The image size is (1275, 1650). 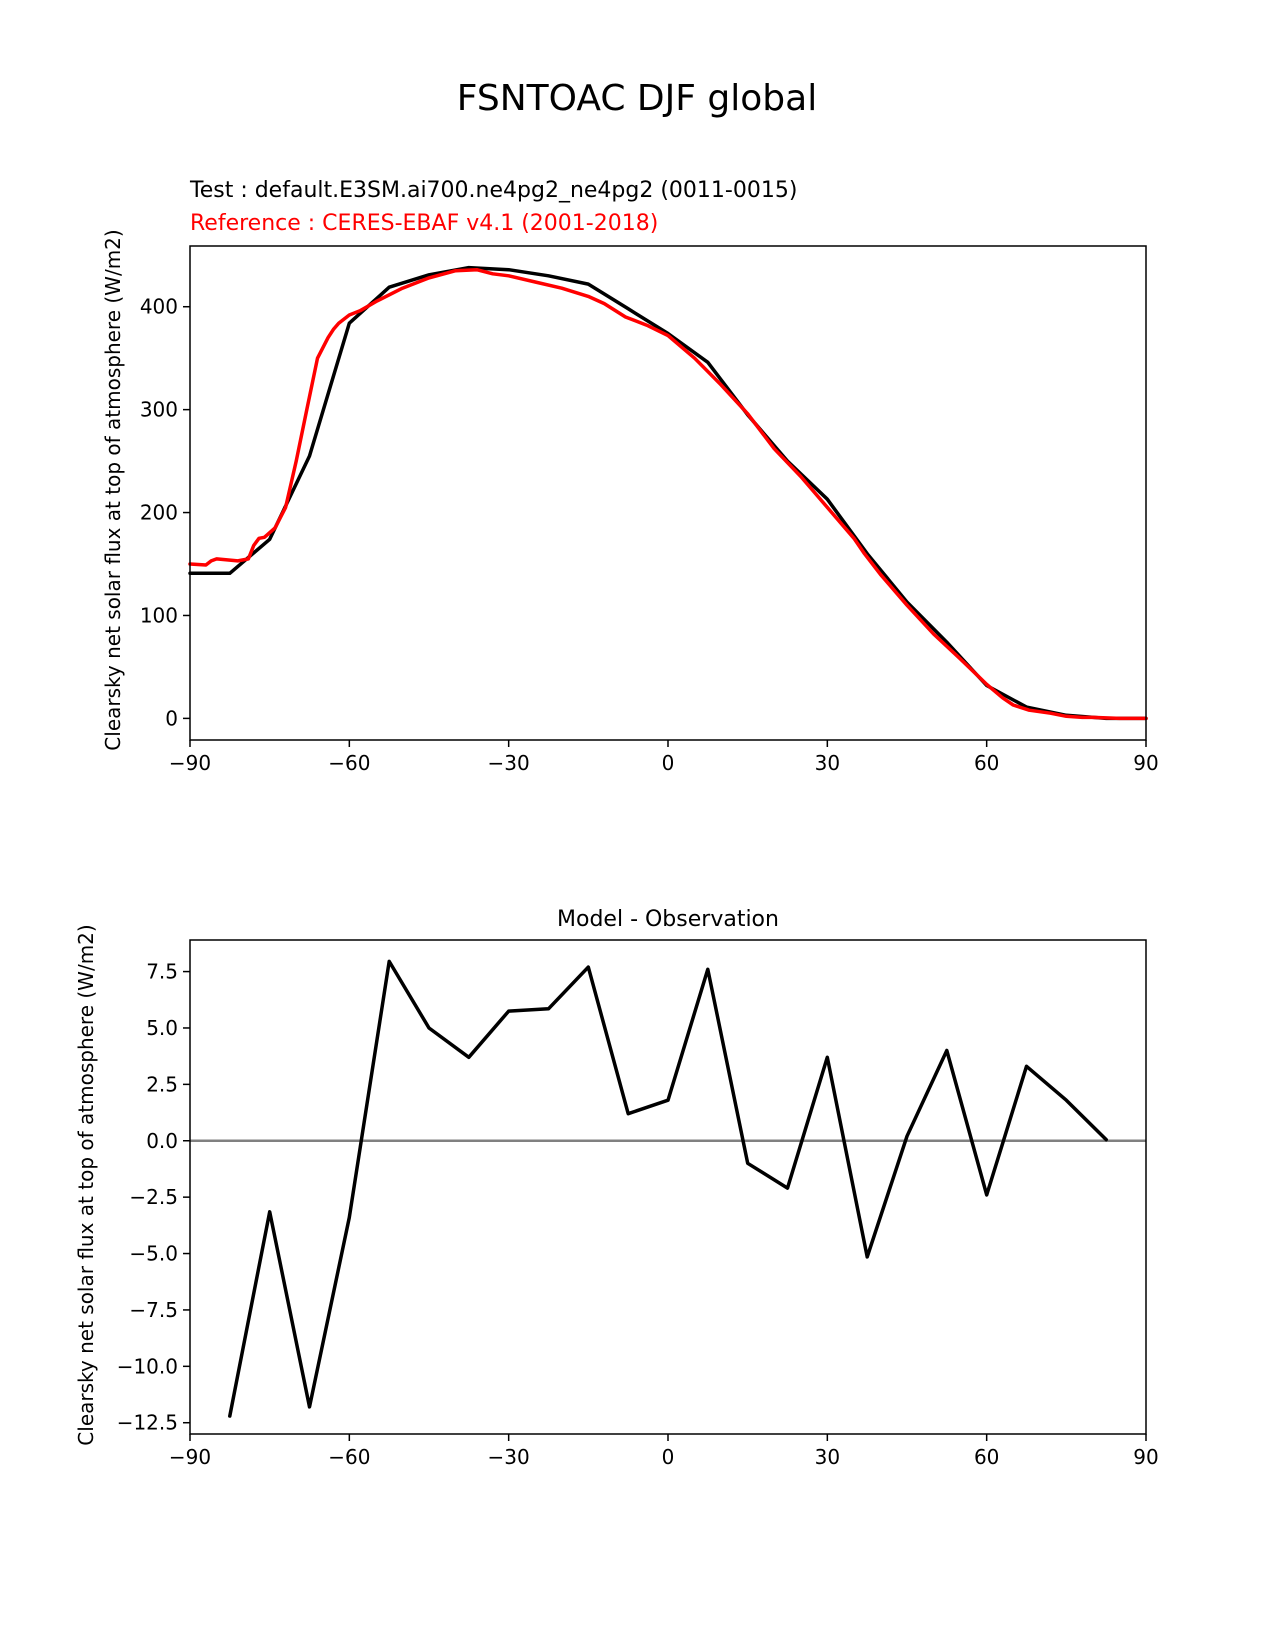 What do you see at coordinates (162, 1028) in the screenshot?
I see `bottom-y-tick-label: 5.0` at bounding box center [162, 1028].